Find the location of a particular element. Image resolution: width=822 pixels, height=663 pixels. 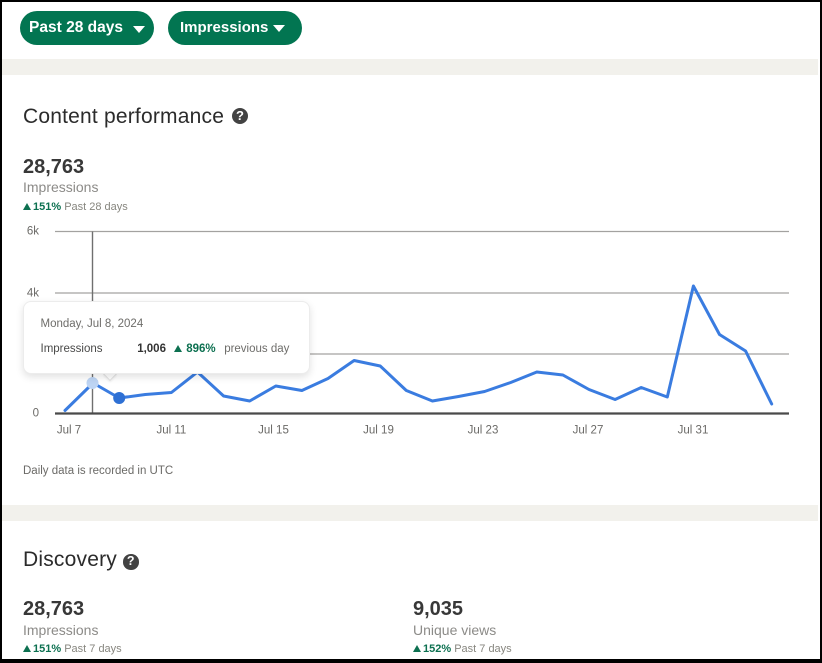

svg-text: Jul 23 is located at coordinates (483, 431).